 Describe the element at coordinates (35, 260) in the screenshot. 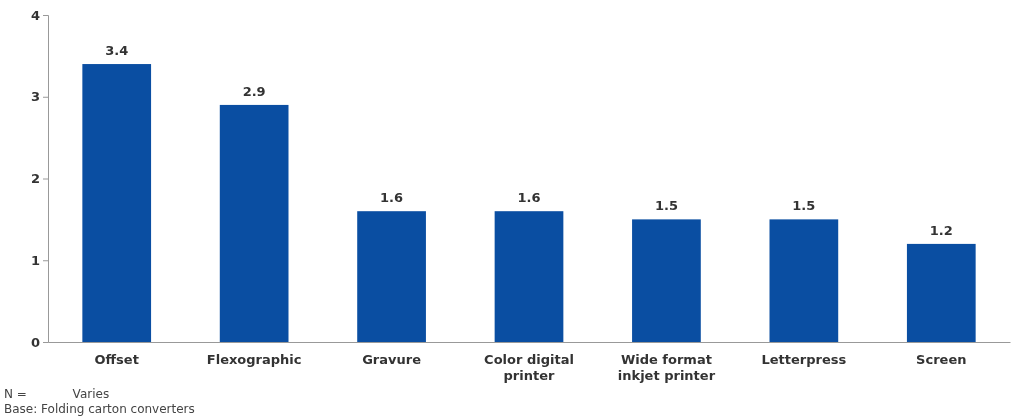

I see `y-tick-label: 1` at that location.